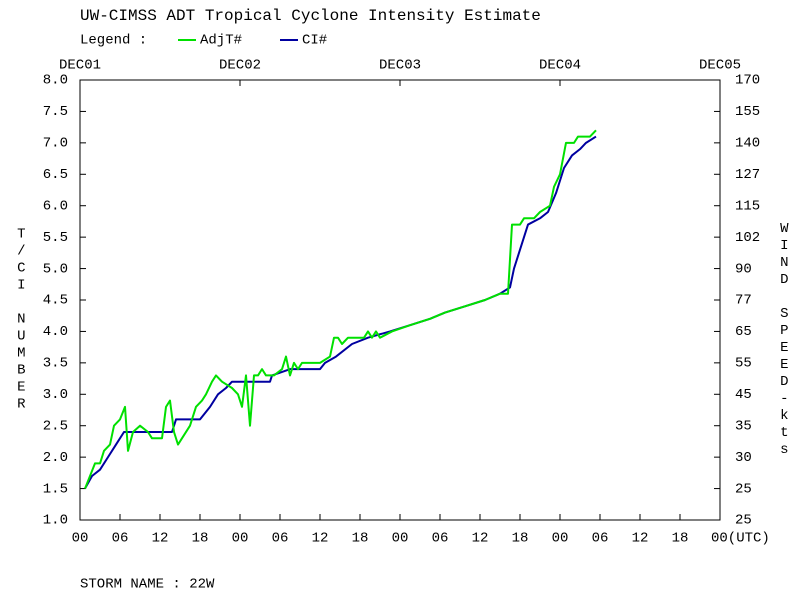 Image resolution: width=800 pixels, height=600 pixels. What do you see at coordinates (743, 301) in the screenshot?
I see `y2-tick-label: 77` at bounding box center [743, 301].